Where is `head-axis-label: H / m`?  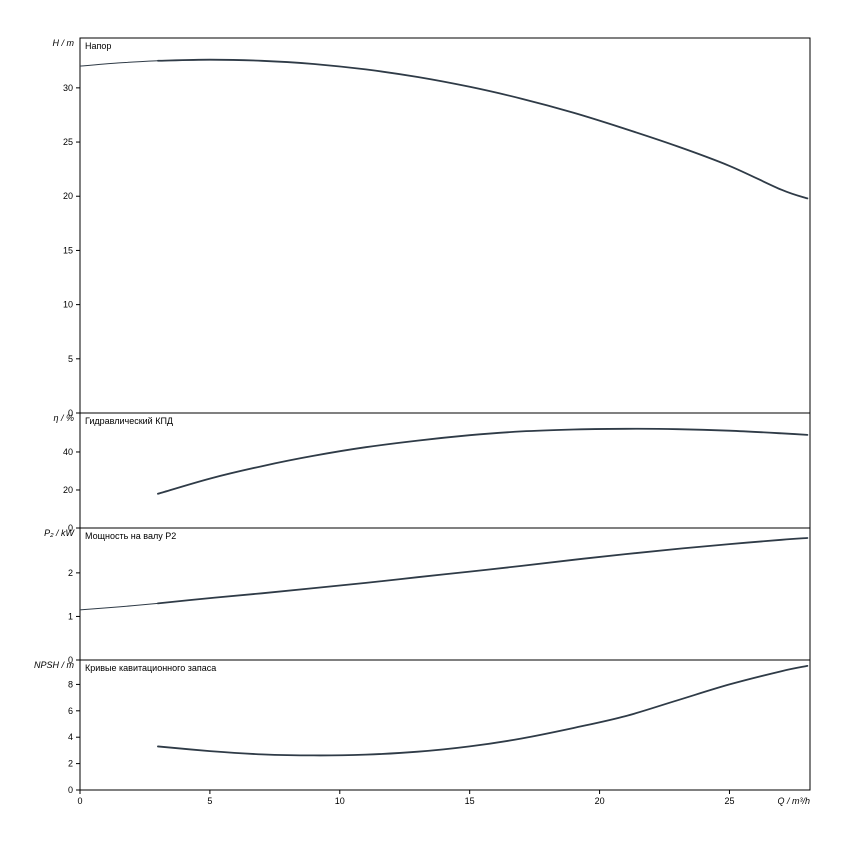 head-axis-label: H / m is located at coordinates (64, 43).